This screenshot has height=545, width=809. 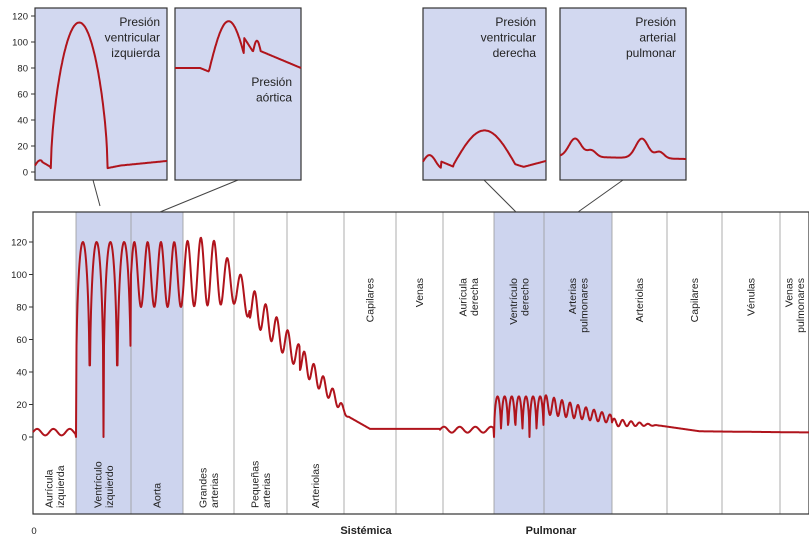 What do you see at coordinates (19, 275) in the screenshot?
I see `main-y-tick-label: 100` at bounding box center [19, 275].